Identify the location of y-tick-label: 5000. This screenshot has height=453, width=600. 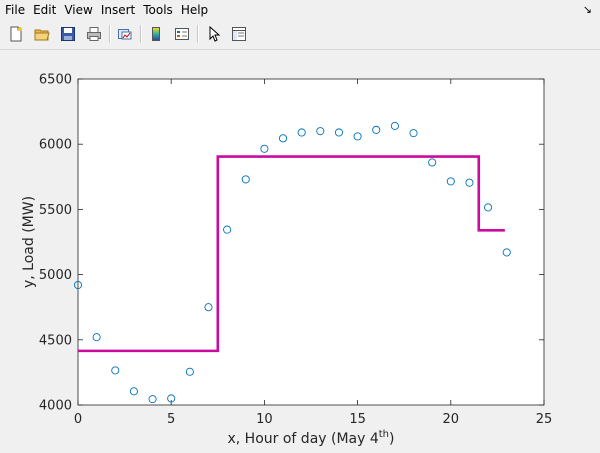
(55, 275).